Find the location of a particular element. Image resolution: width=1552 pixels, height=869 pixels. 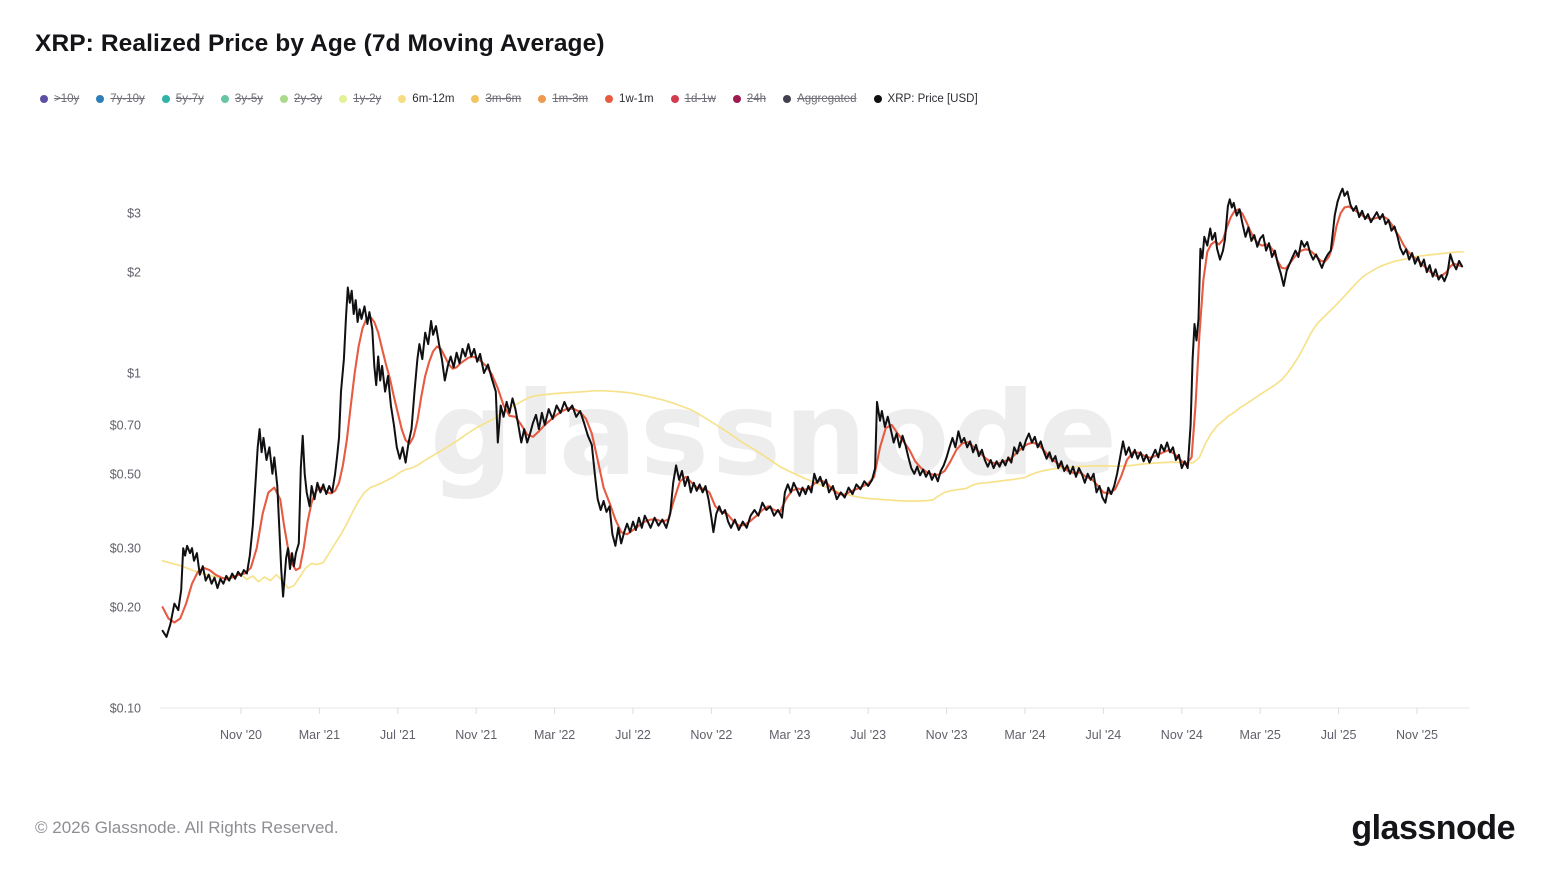

x-tick-label: Nov '24 is located at coordinates (1182, 735).